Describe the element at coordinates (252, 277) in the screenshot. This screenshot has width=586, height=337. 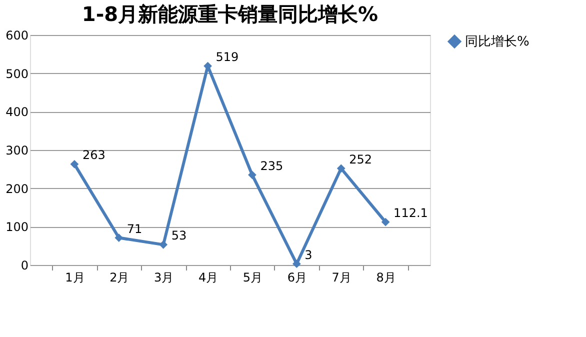
I see `x-tick-label: 5月` at that location.